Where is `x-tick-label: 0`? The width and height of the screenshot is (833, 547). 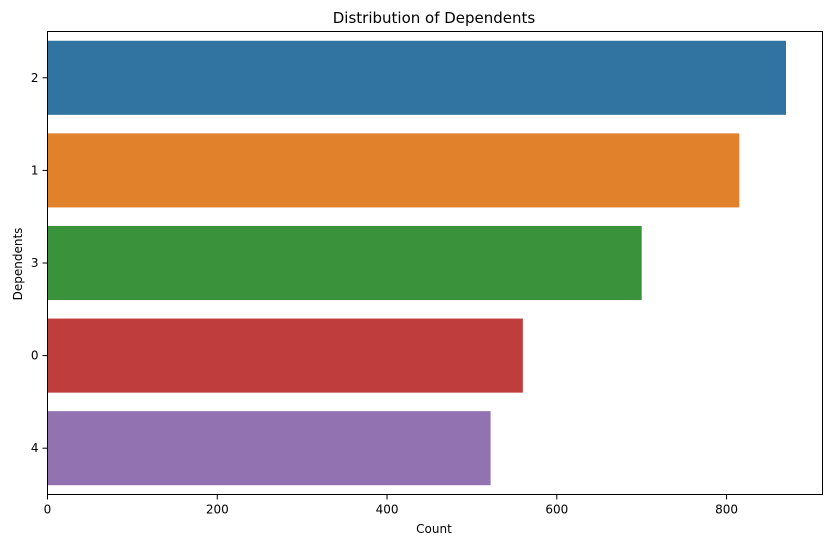
x-tick-label: 0 is located at coordinates (48, 510).